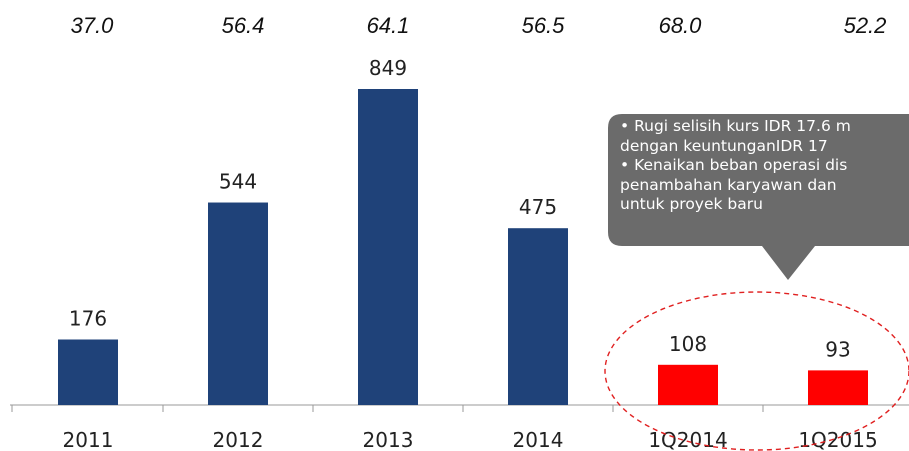 The height and width of the screenshot is (451, 909). Describe the element at coordinates (88, 318) in the screenshot. I see `bar-value-label: 176` at that location.